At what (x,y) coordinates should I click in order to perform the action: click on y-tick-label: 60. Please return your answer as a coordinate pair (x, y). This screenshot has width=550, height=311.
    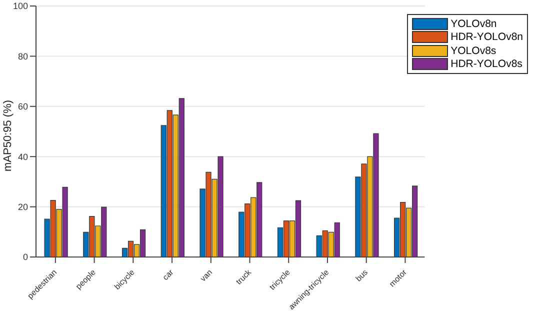
    Looking at the image, I should click on (23, 107).